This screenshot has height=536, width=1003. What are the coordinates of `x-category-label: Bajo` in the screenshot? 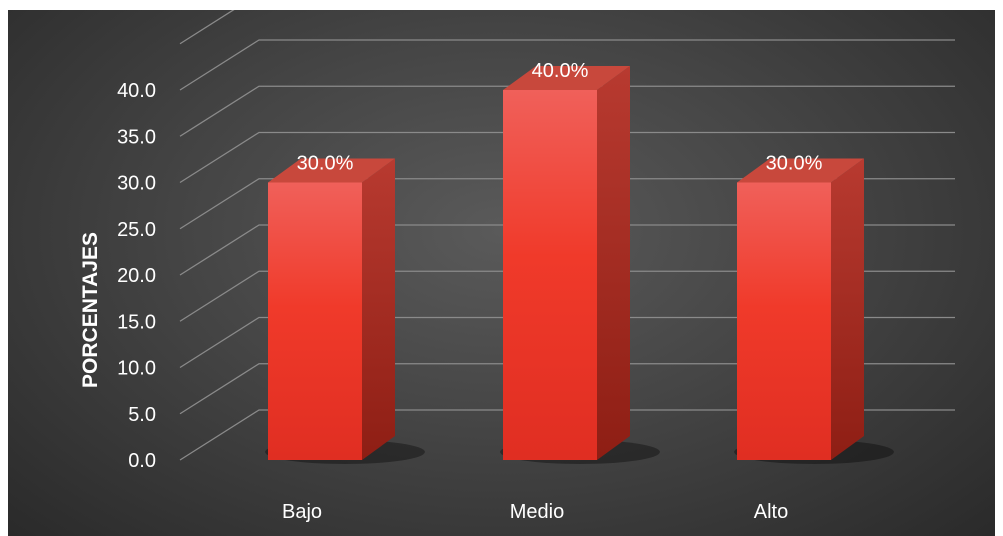 It's located at (302, 512).